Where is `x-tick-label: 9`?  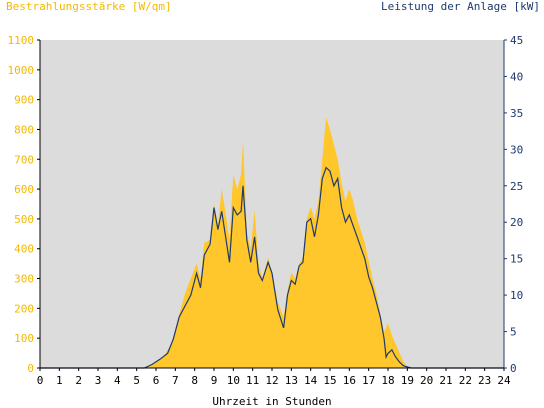
x-tick-label: 9 is located at coordinates (214, 380).